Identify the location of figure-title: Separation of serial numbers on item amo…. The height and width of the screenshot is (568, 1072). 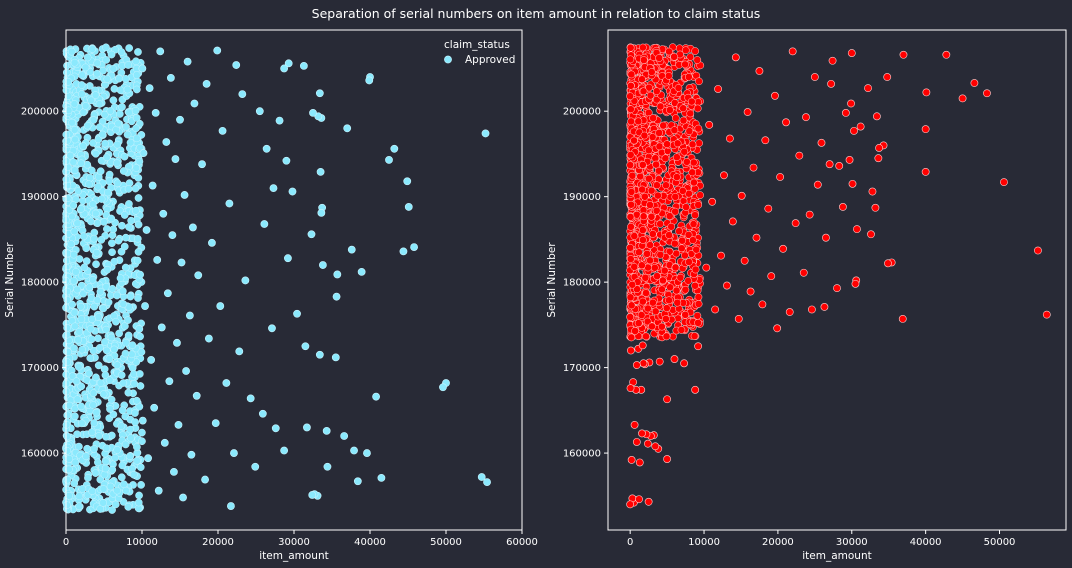
(536, 13).